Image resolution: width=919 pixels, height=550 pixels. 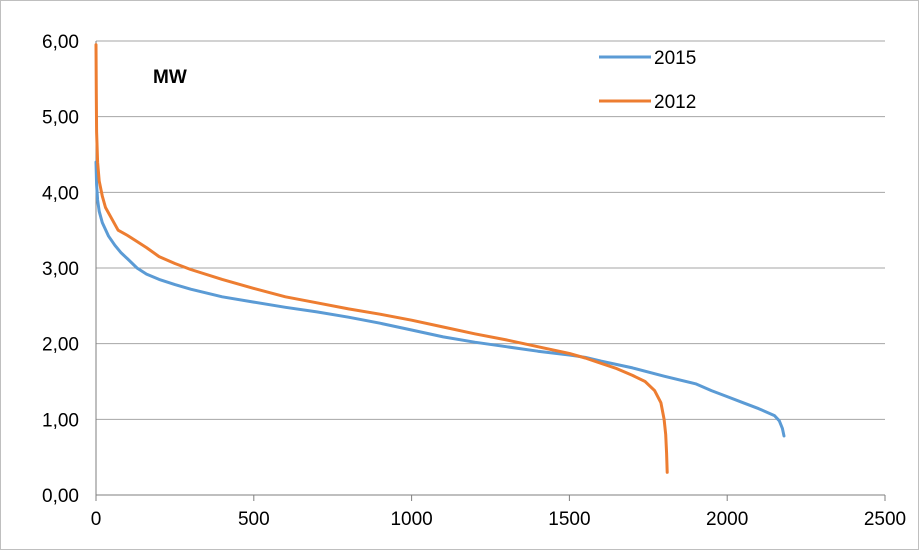 I want to click on y-tick-label: 3,00, so click(x=60, y=269).